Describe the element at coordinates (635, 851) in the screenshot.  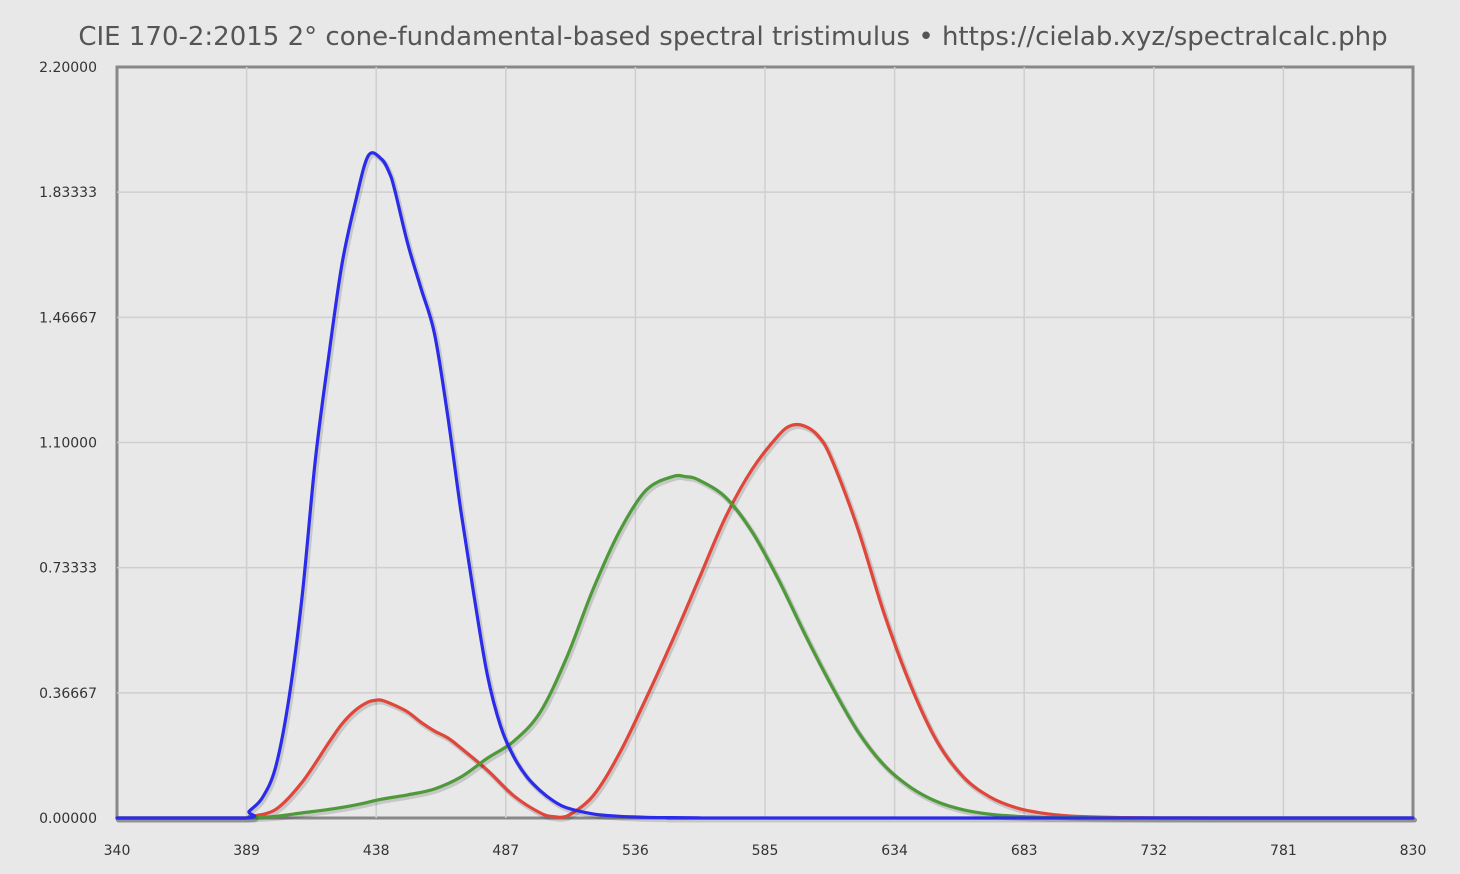
I see `x-tick-label: 536` at that location.